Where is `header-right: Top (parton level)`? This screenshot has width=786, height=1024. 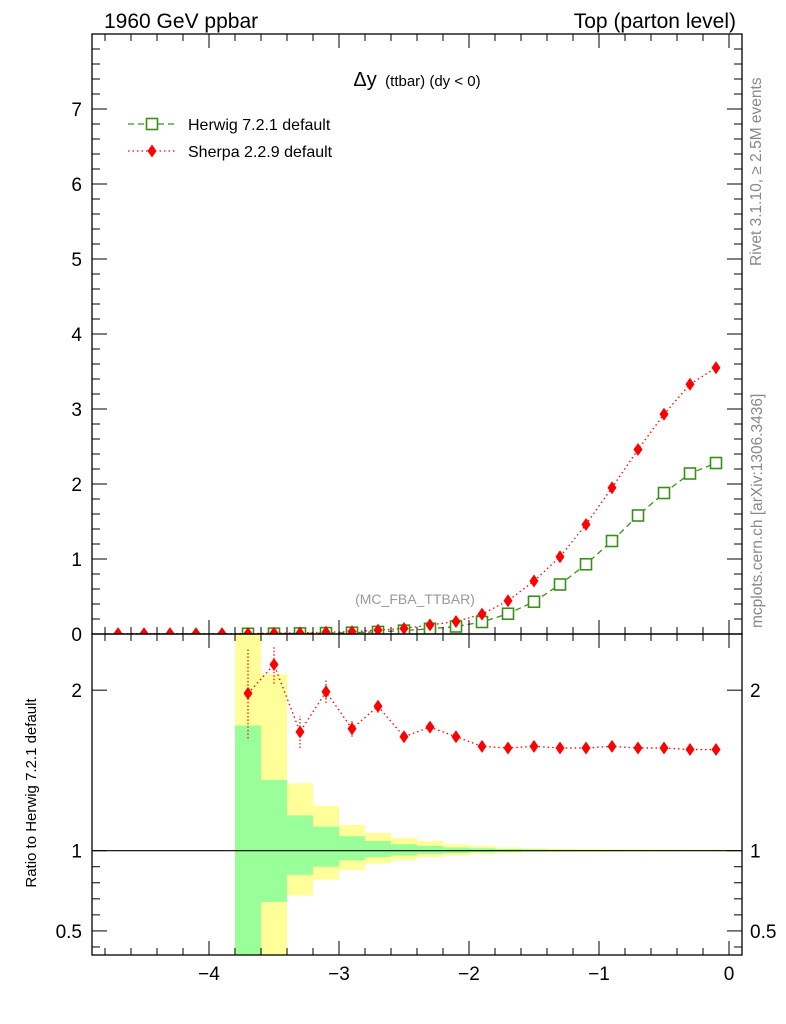 header-right: Top (parton level) is located at coordinates (655, 21).